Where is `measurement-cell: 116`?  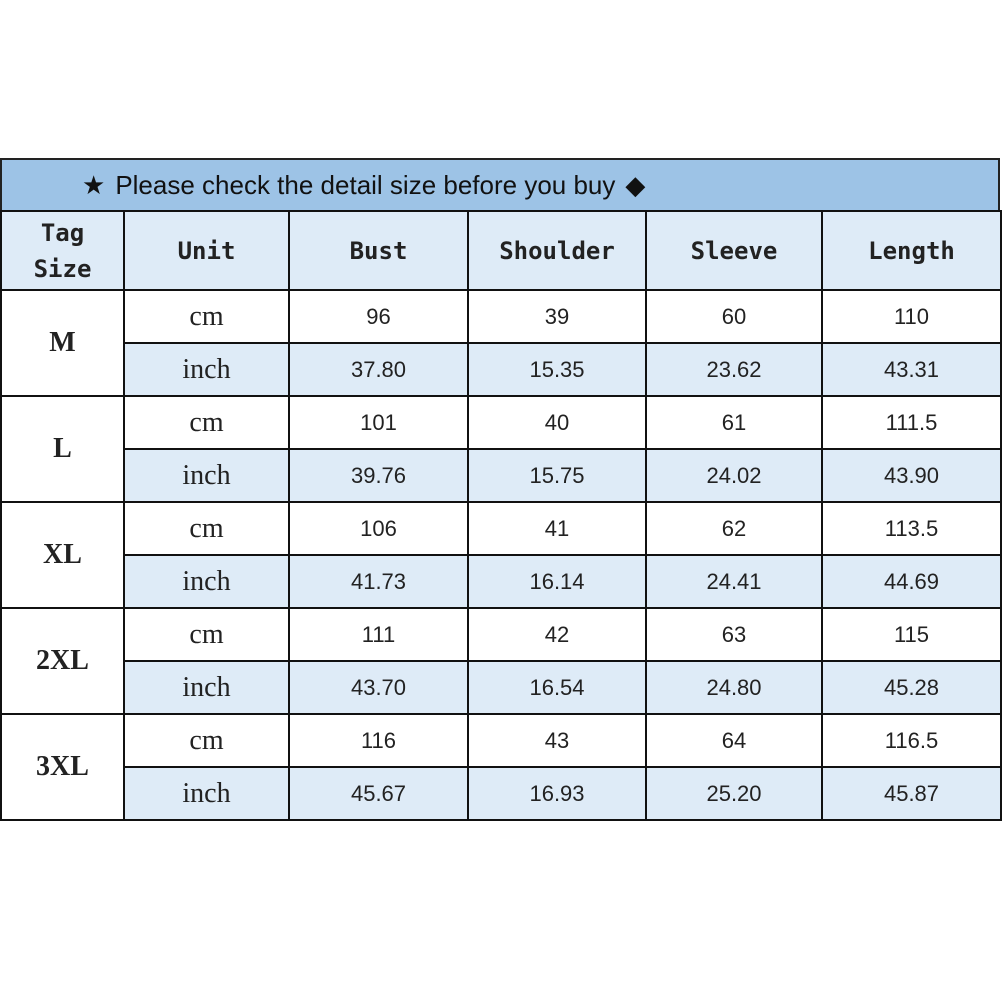 measurement-cell: 116 is located at coordinates (378, 740).